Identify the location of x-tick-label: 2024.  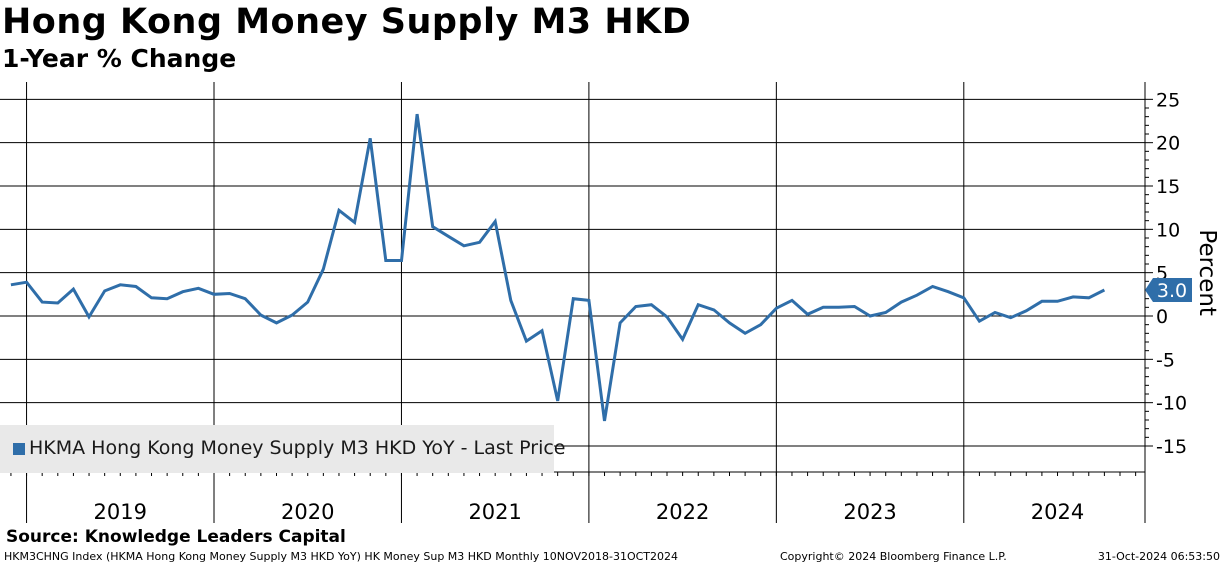
(1057, 512).